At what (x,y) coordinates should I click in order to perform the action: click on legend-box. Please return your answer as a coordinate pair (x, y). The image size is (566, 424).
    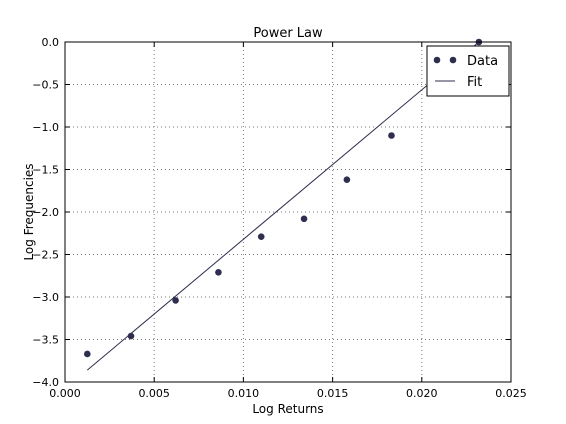
    Looking at the image, I should click on (468, 71).